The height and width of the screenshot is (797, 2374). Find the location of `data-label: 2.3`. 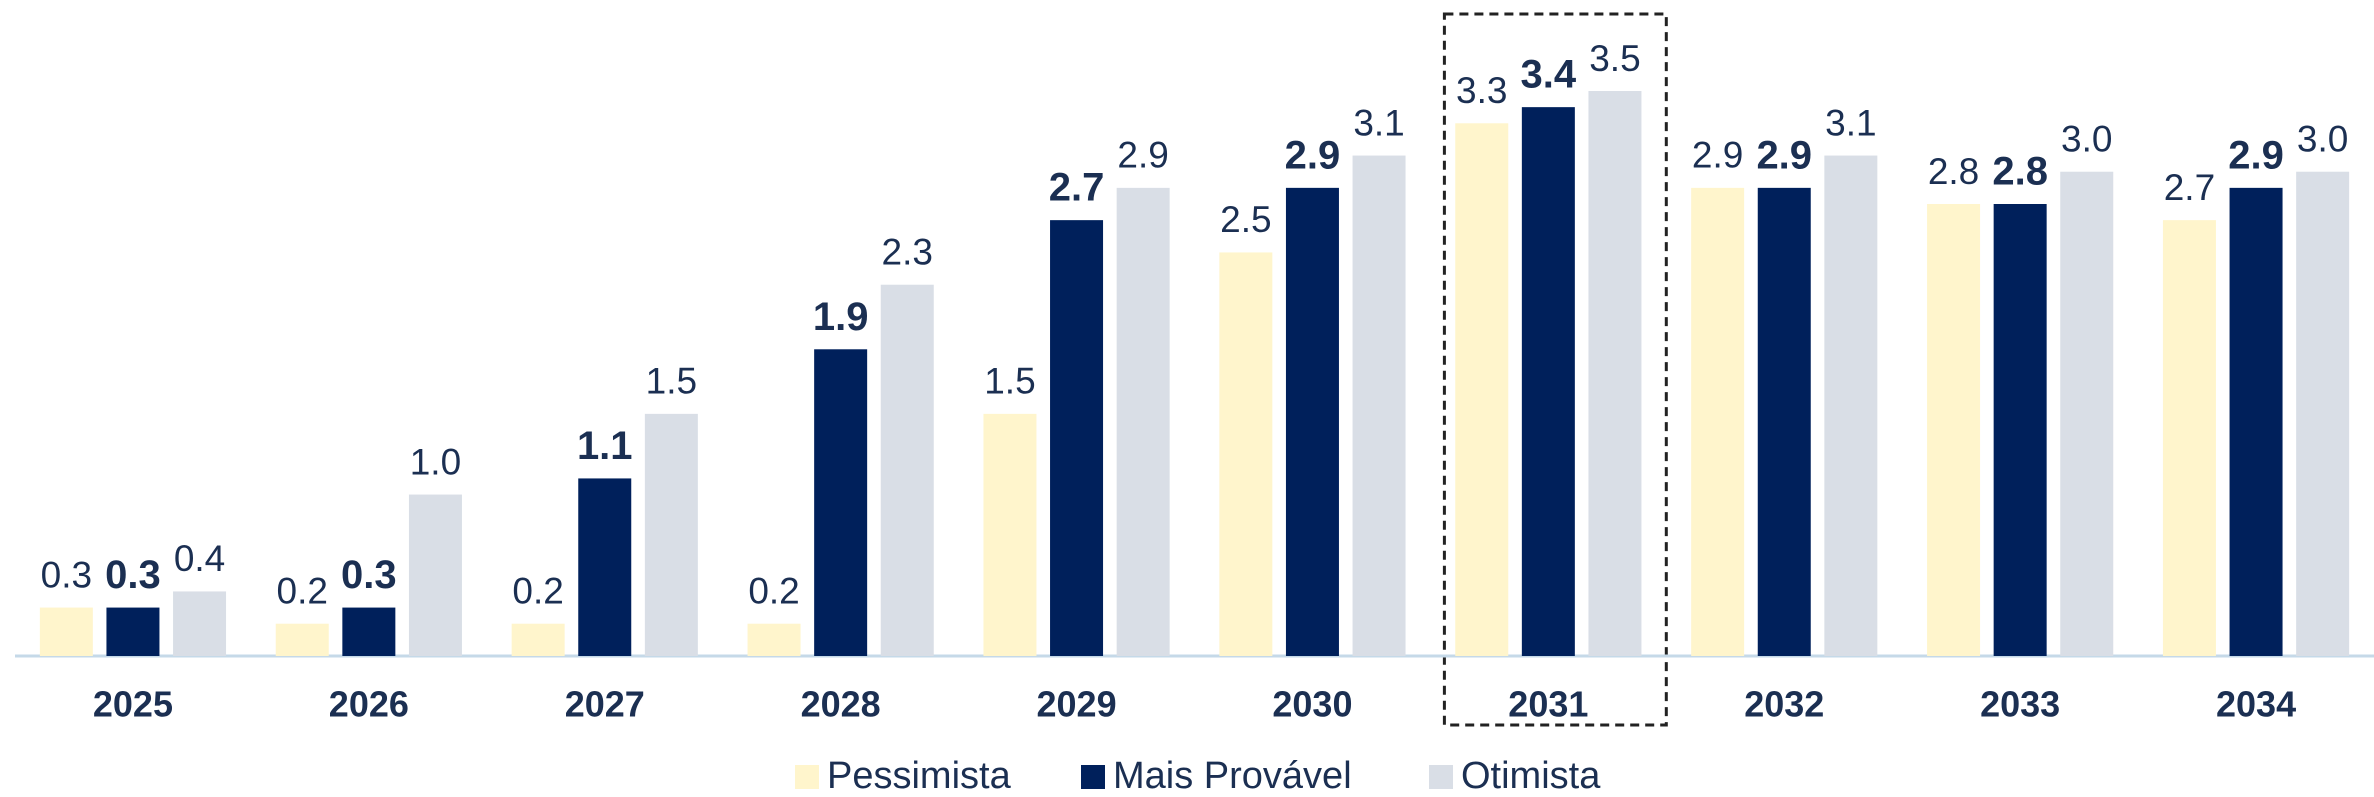

data-label: 2.3 is located at coordinates (907, 251).